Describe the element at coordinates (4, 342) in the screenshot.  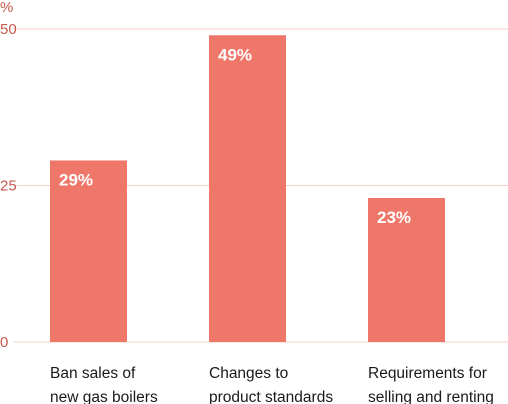
I see `y-tick-label-0: 0` at that location.